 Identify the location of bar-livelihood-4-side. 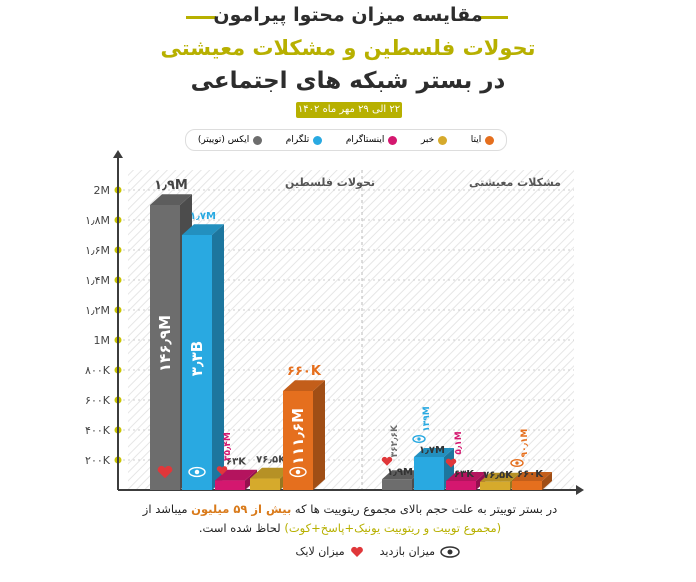
(547, 481).